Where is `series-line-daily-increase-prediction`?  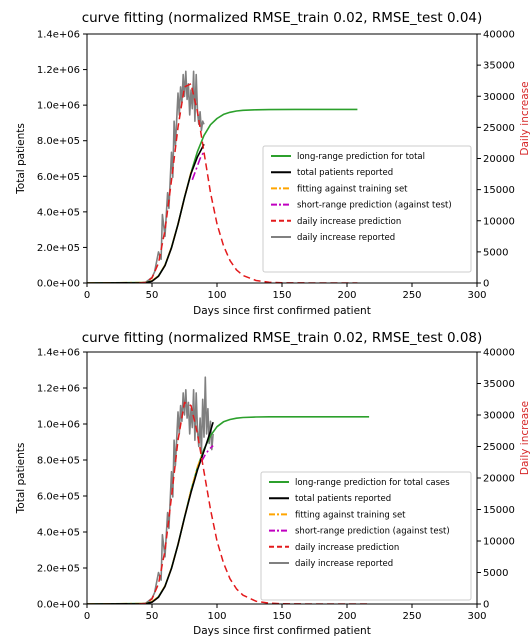
series-line-daily-increase-prediction is located at coordinates (254, 502).